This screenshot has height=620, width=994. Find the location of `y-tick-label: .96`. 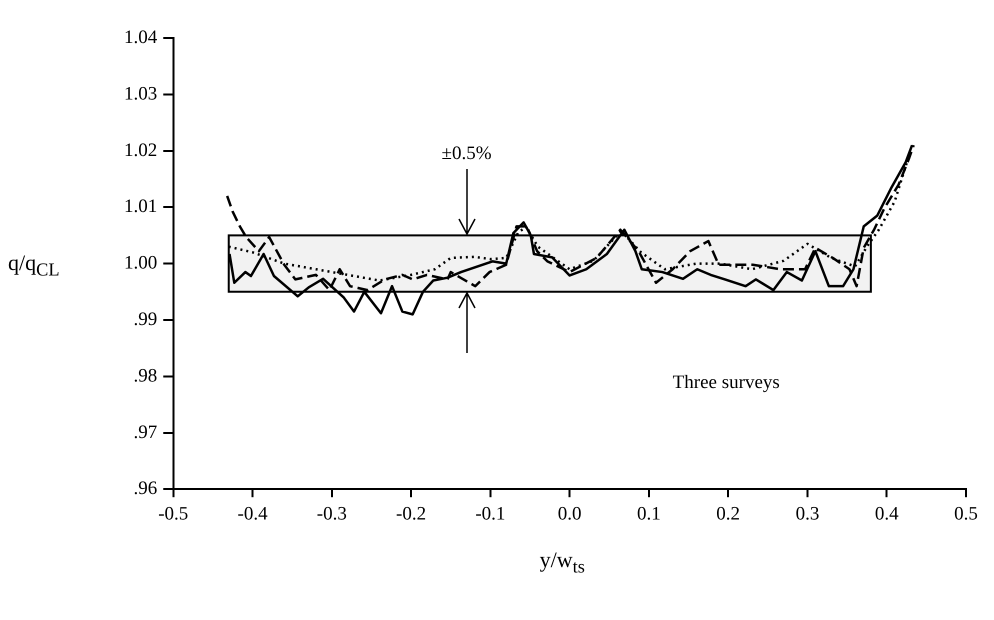

y-tick-label: .96 is located at coordinates (146, 489).